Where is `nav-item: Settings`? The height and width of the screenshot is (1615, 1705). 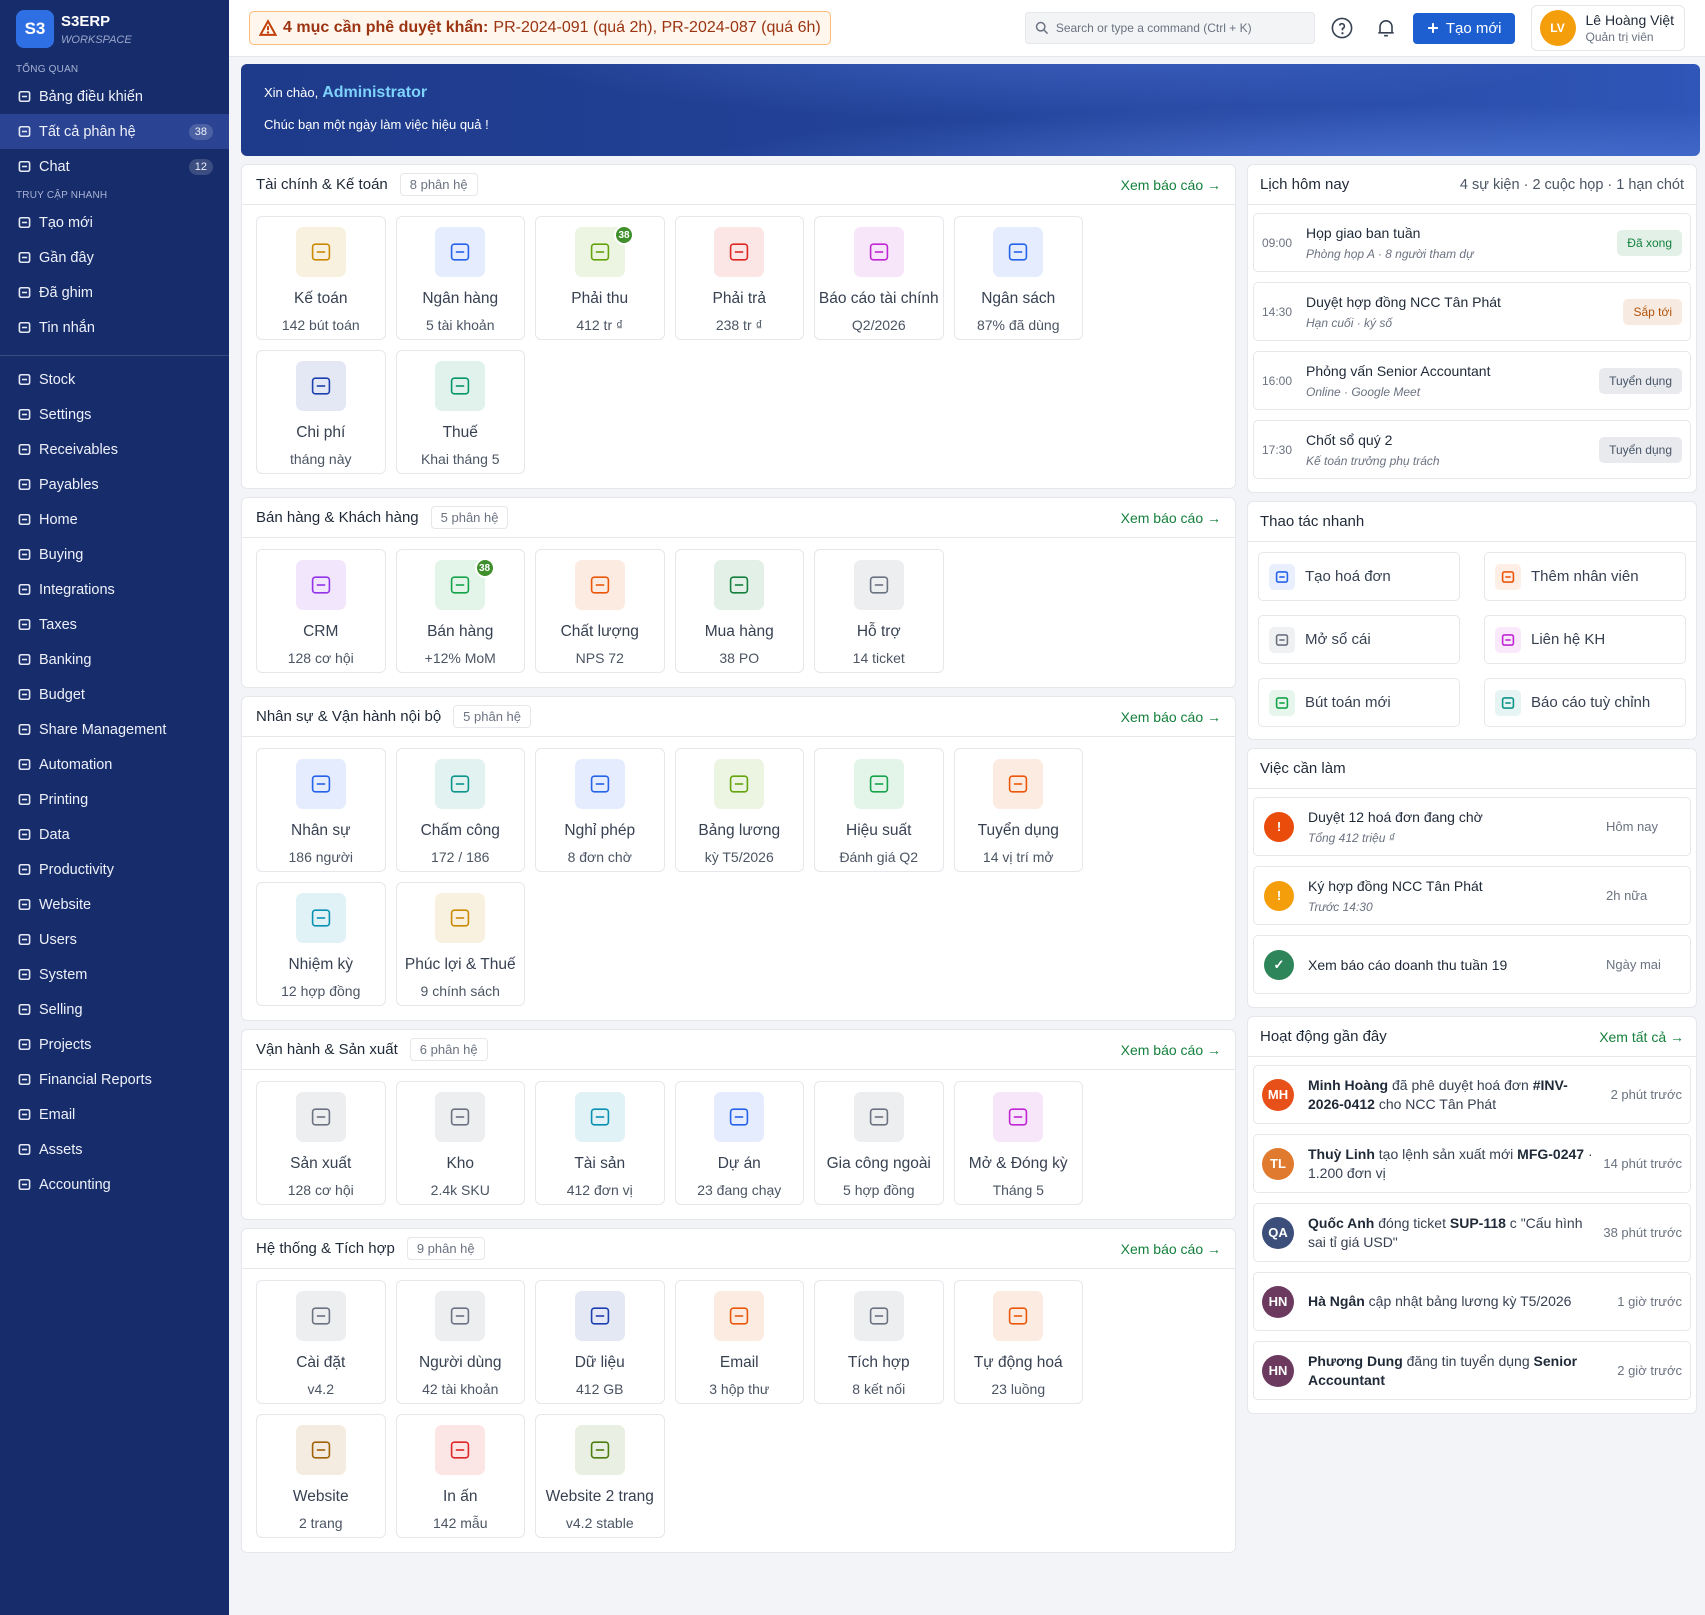
nav-item: Settings is located at coordinates (114, 414).